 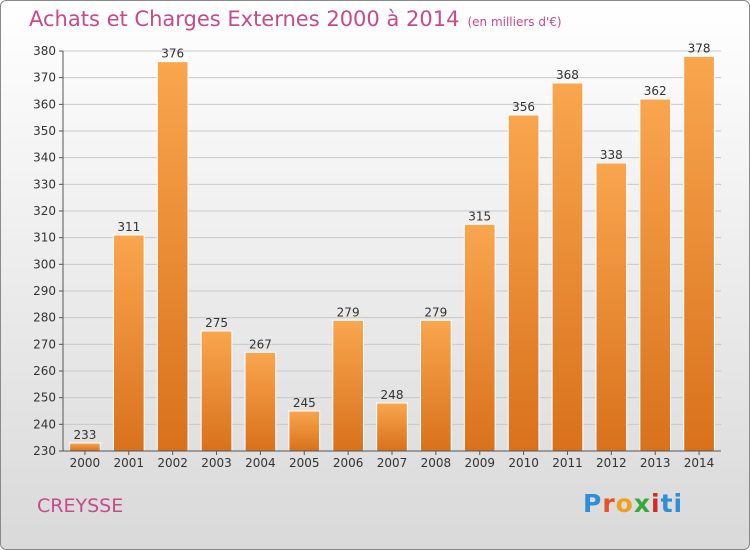 What do you see at coordinates (172, 463) in the screenshot?
I see `x-tick-label: 2002` at bounding box center [172, 463].